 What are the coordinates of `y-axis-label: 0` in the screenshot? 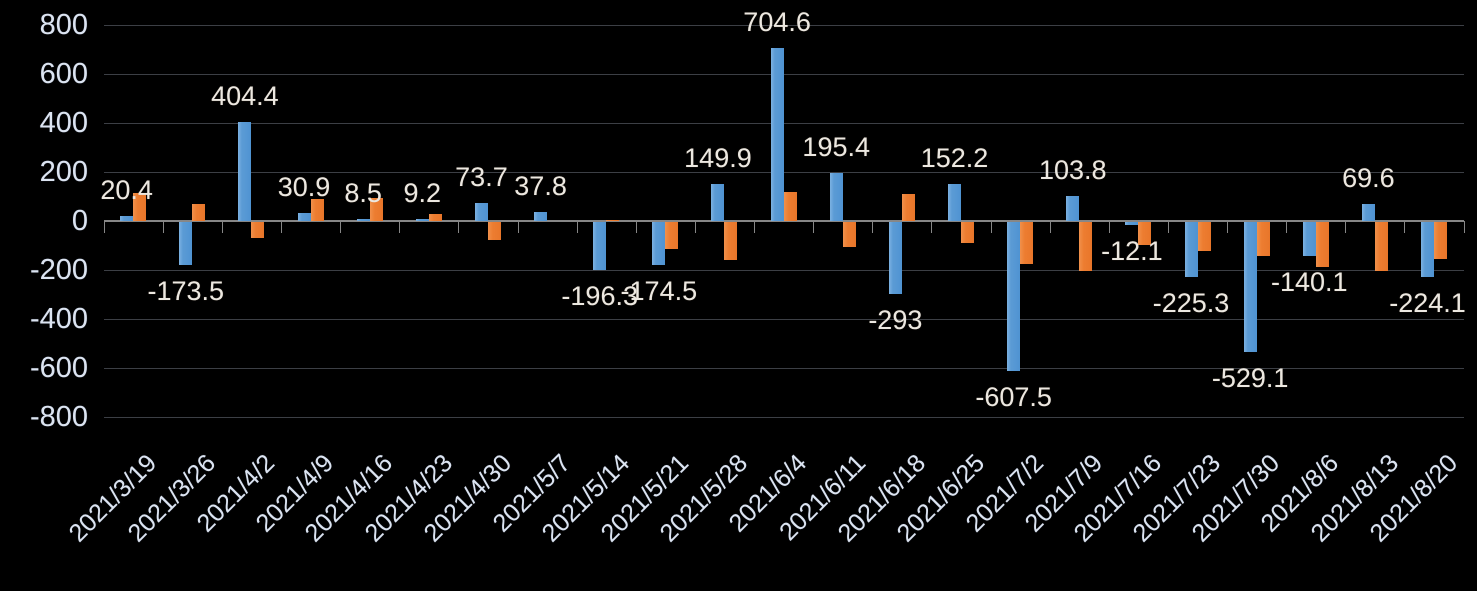 It's located at (79, 221).